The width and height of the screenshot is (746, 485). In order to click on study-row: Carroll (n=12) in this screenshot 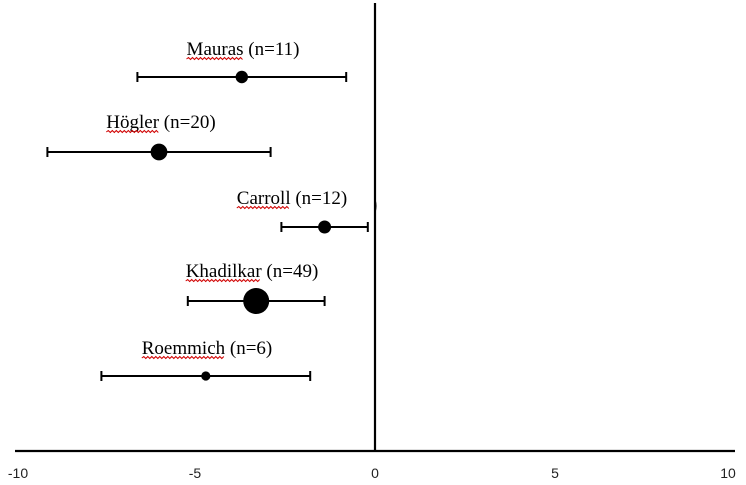, I will do `click(302, 211)`.